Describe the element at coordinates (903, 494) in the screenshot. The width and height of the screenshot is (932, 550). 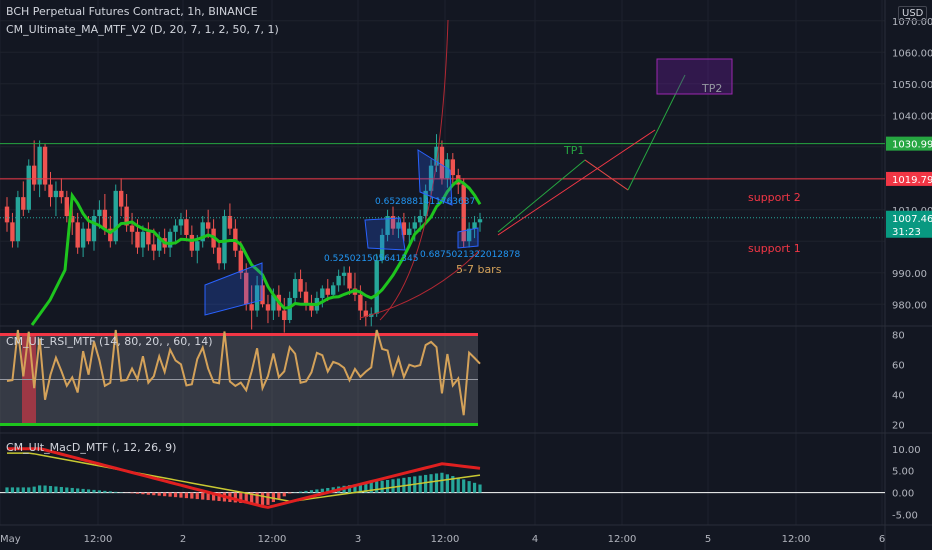
I see `macd-tick: 0.00` at that location.